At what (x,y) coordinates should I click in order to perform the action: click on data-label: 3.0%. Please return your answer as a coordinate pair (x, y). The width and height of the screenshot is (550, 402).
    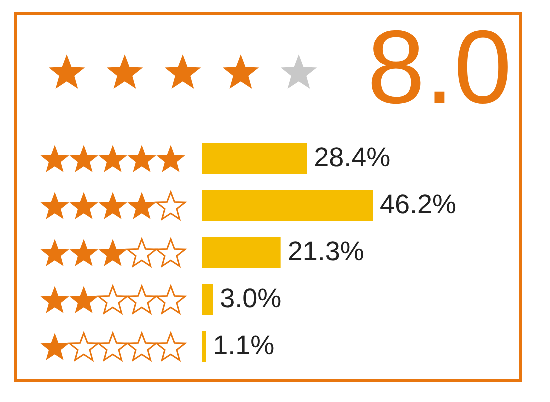
    Looking at the image, I should click on (251, 299).